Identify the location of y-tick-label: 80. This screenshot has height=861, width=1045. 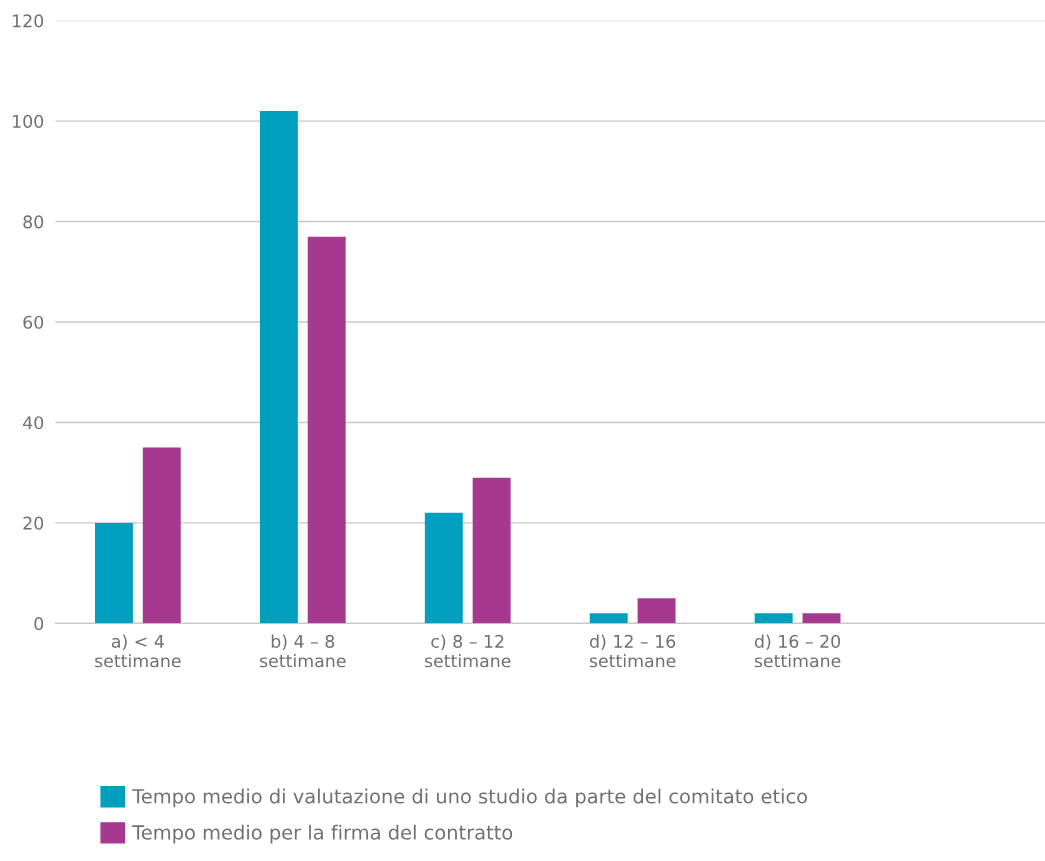
(33, 222).